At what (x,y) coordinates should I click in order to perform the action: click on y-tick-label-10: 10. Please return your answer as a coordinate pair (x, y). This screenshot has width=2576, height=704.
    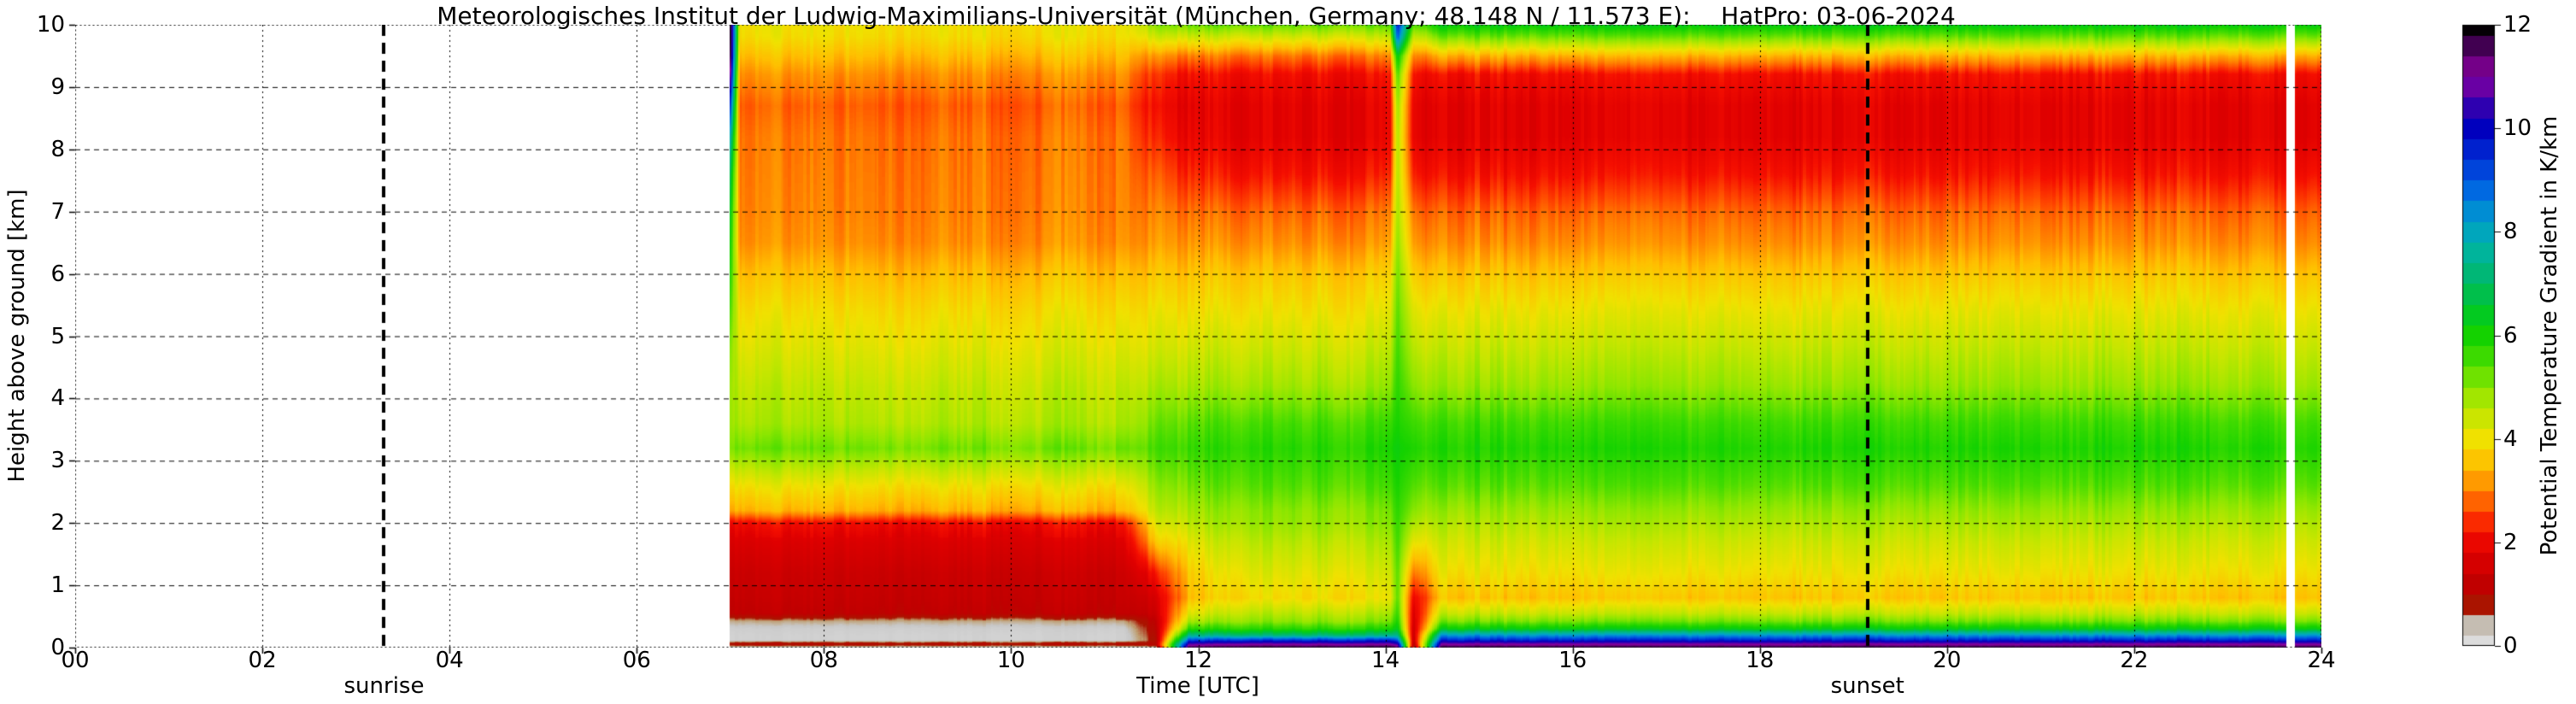
    Looking at the image, I should click on (50, 25).